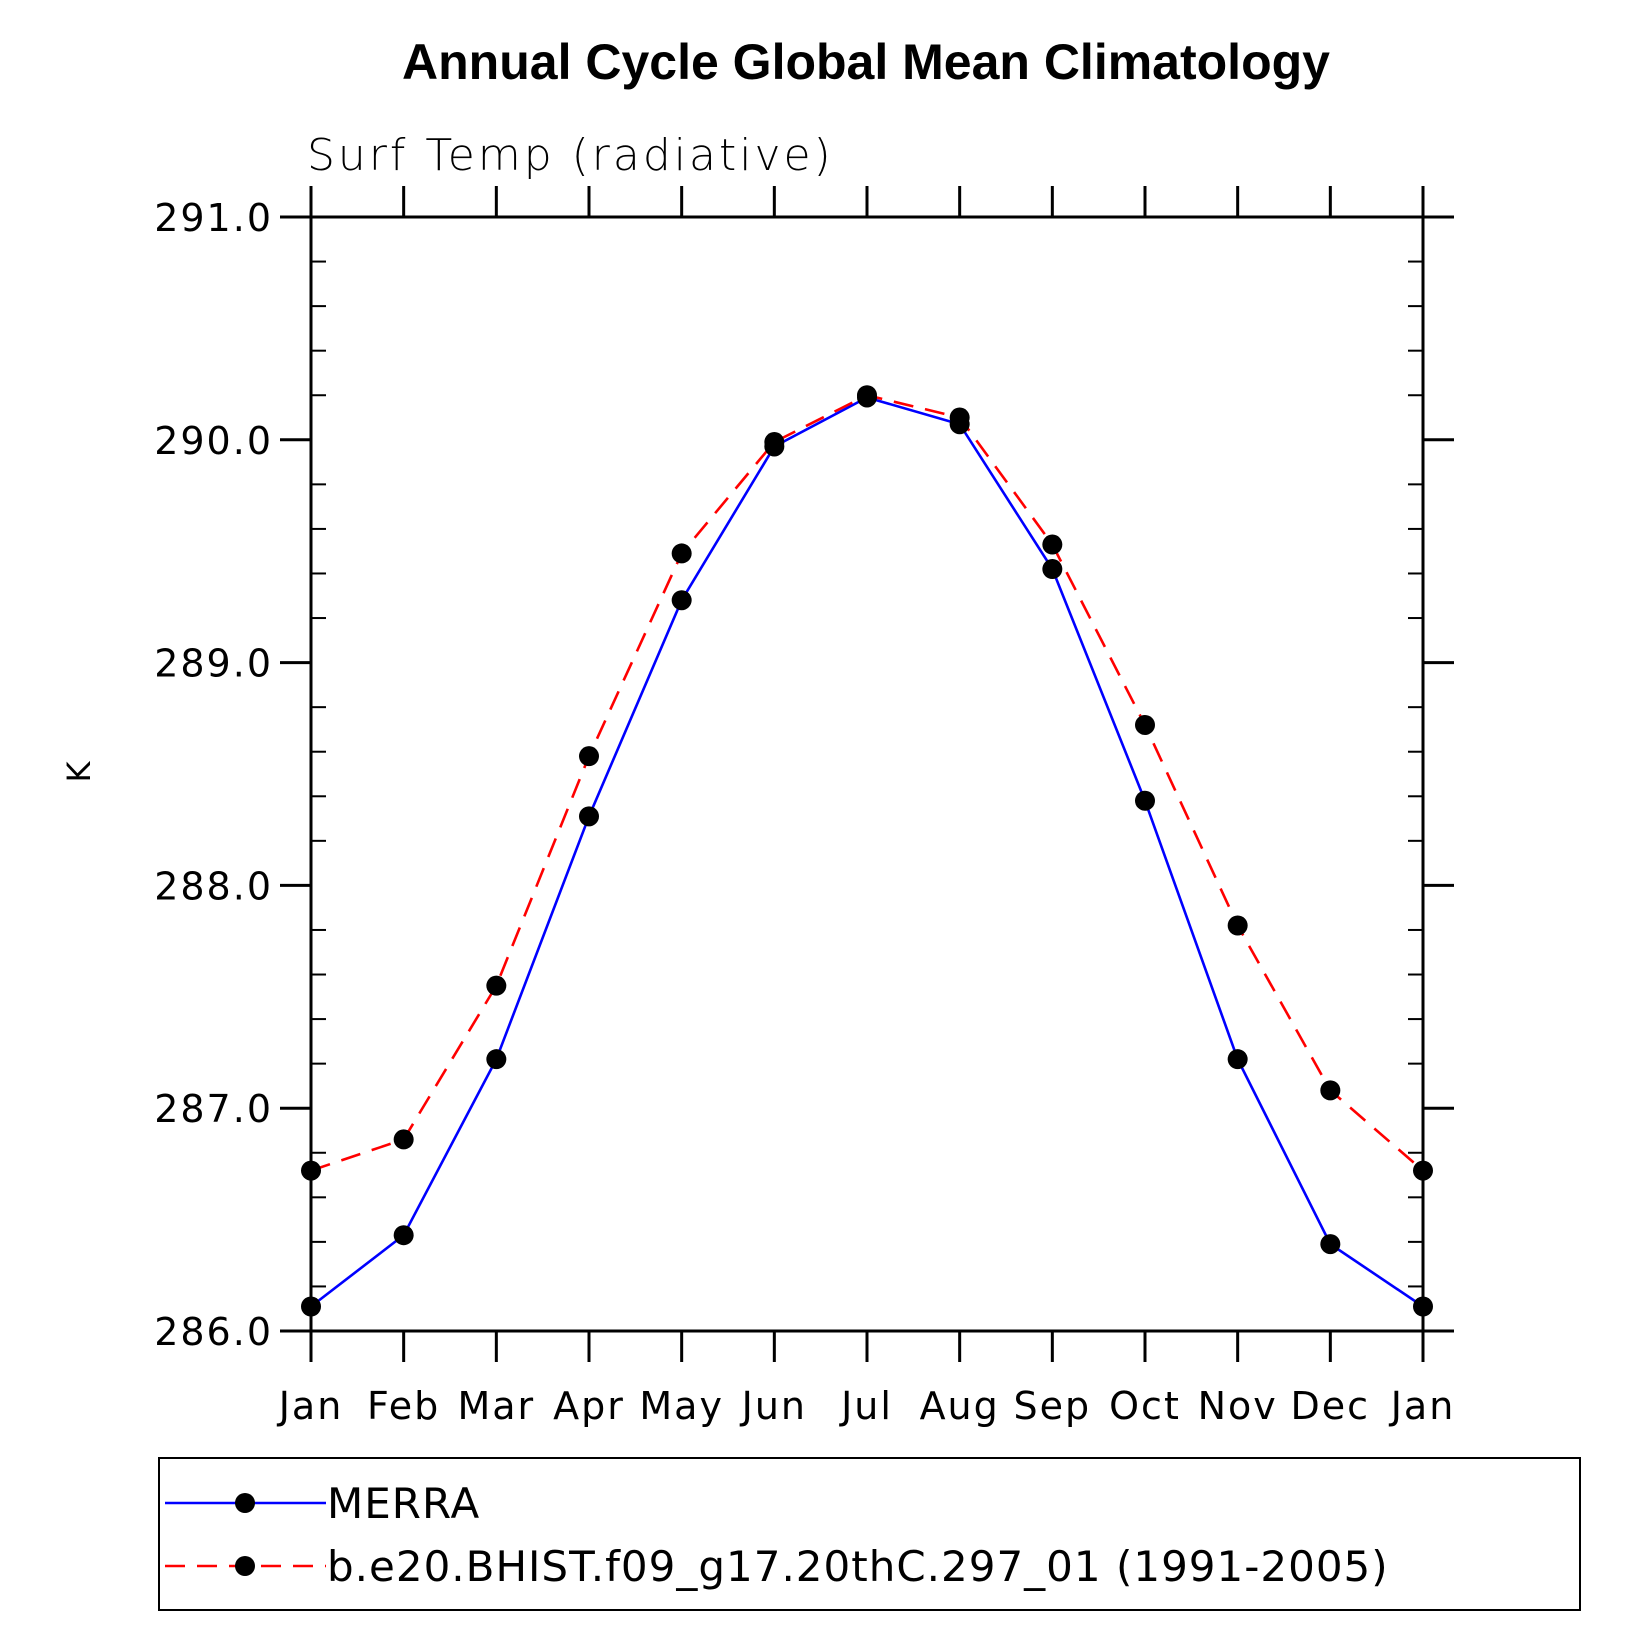  Describe the element at coordinates (213, 664) in the screenshot. I see `y-tick-label: 289.0` at that location.